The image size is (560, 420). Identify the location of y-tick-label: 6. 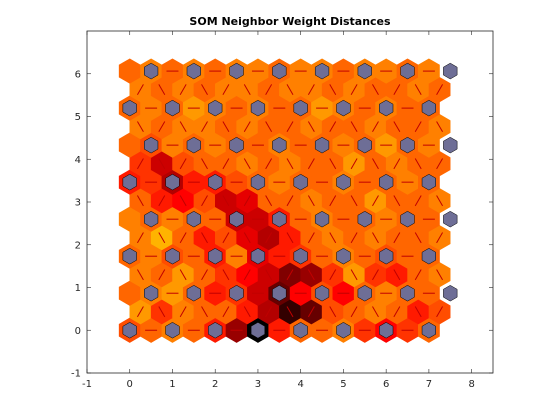
(78, 74).